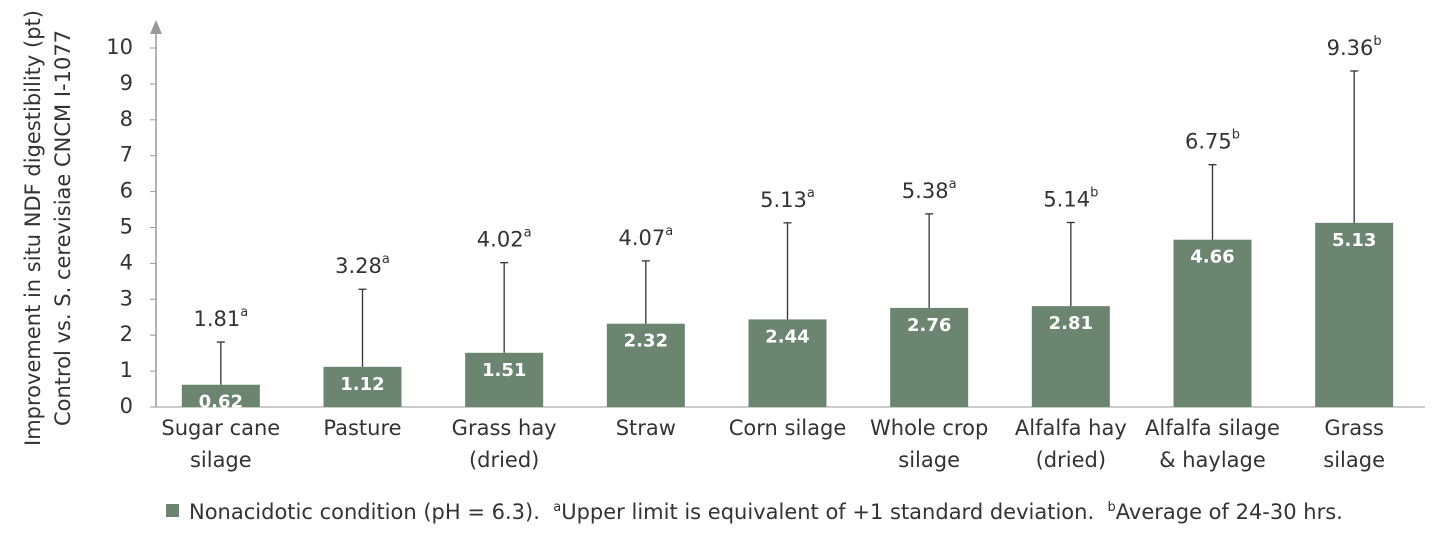 The width and height of the screenshot is (1440, 539). Describe the element at coordinates (126, 119) in the screenshot. I see `y-tick-label: 8` at that location.